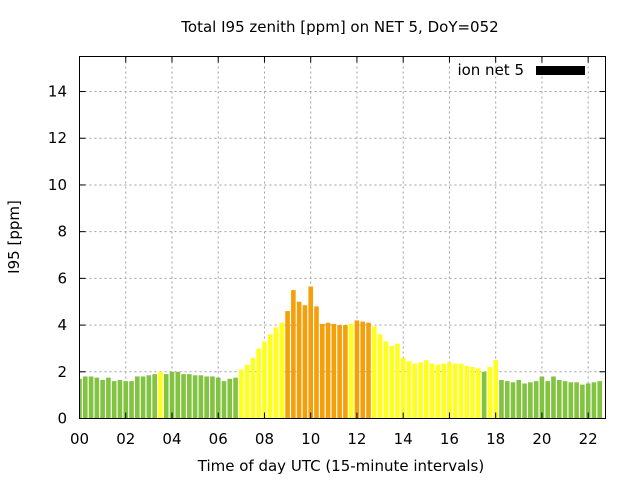 Image resolution: width=640 pixels, height=480 pixels. I want to click on x-tick-label: 18, so click(495, 439).